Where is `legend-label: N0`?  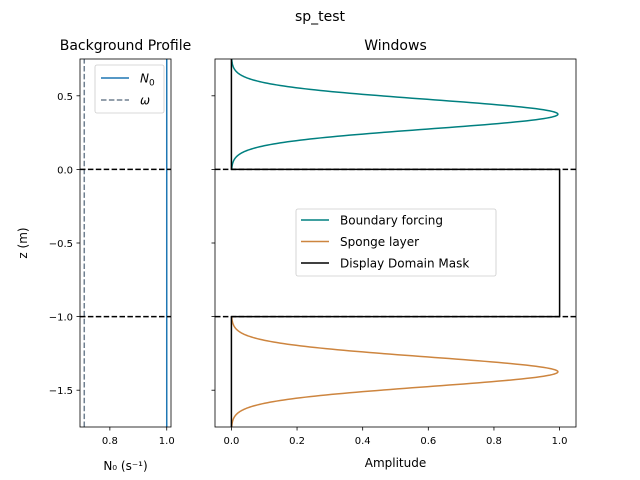 legend-label: N0 is located at coordinates (147, 80).